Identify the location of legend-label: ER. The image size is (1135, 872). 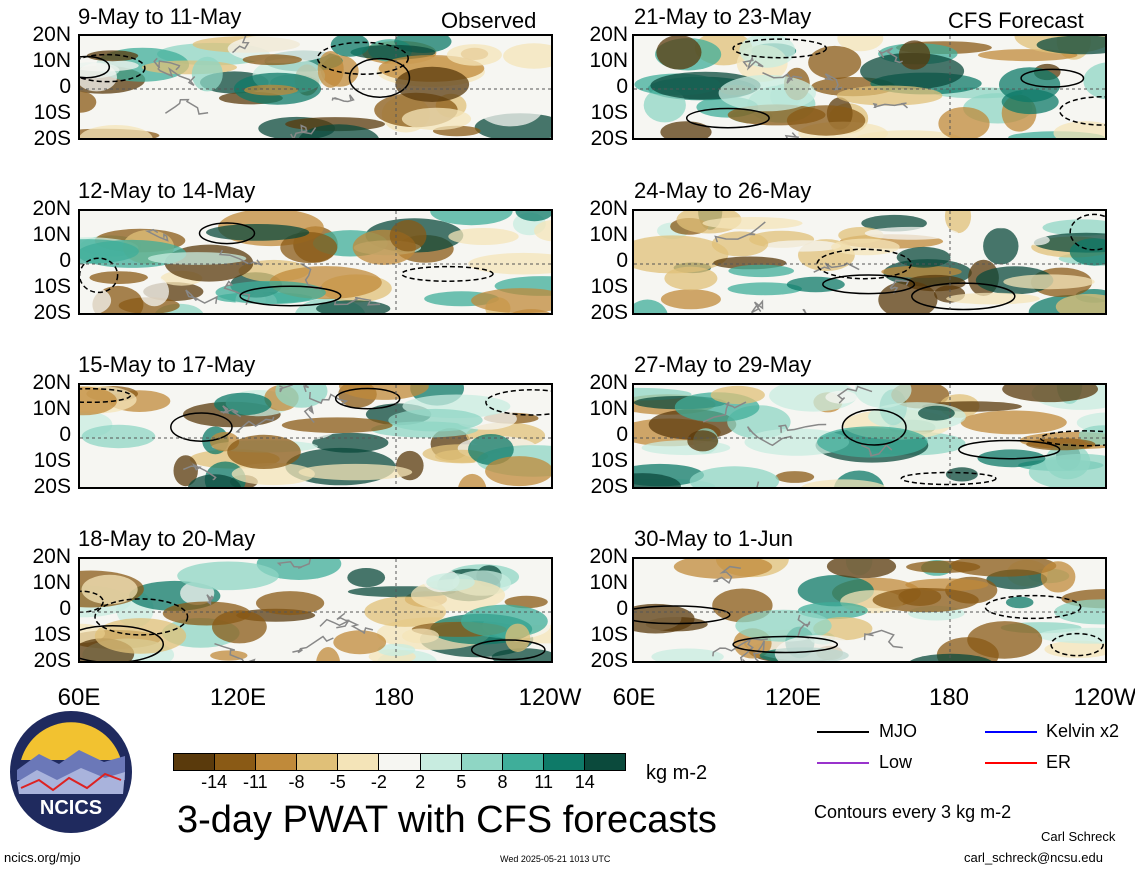
(1059, 762).